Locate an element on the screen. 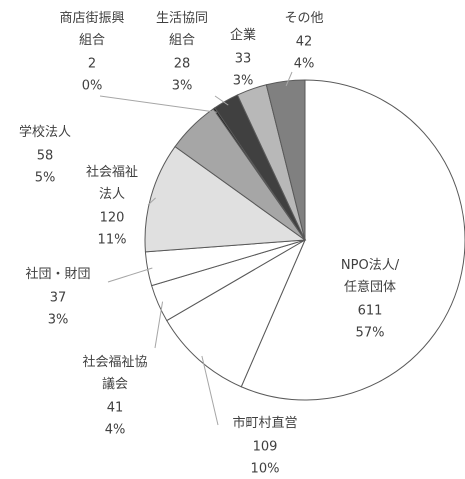  slice-percent: 0% is located at coordinates (92, 86).